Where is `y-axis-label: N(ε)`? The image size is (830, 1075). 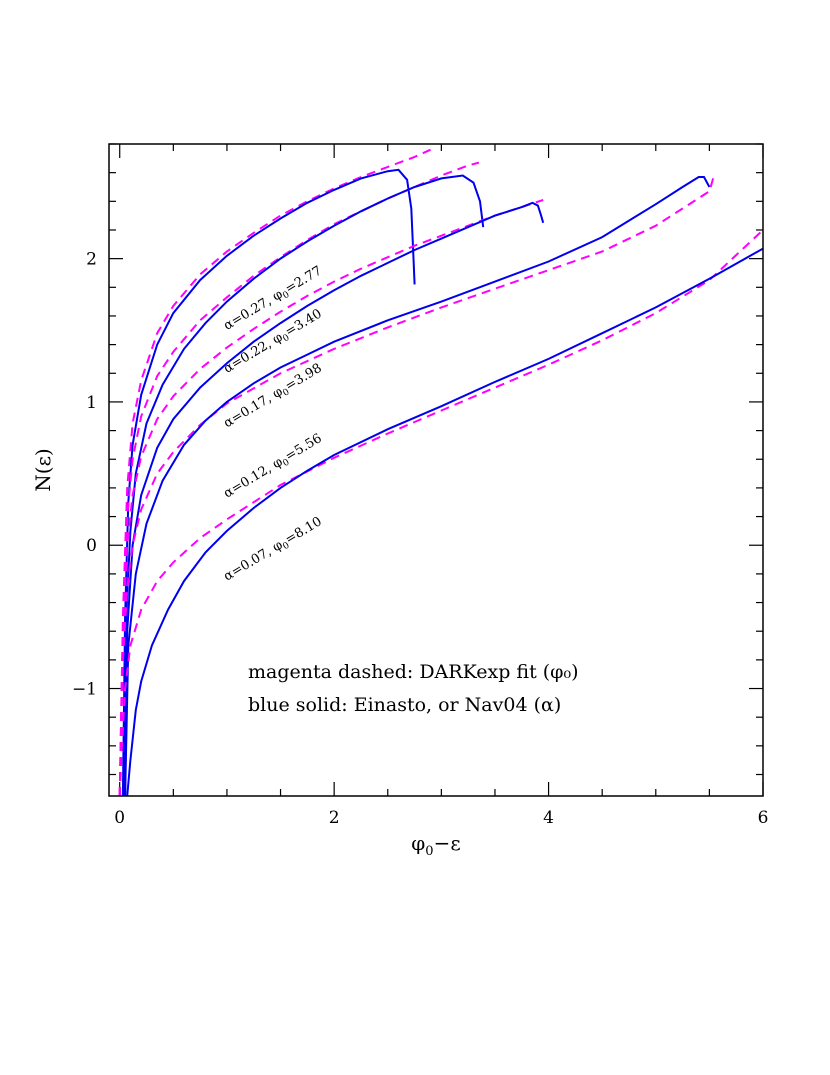
y-axis-label: N(ε) is located at coordinates (43, 469).